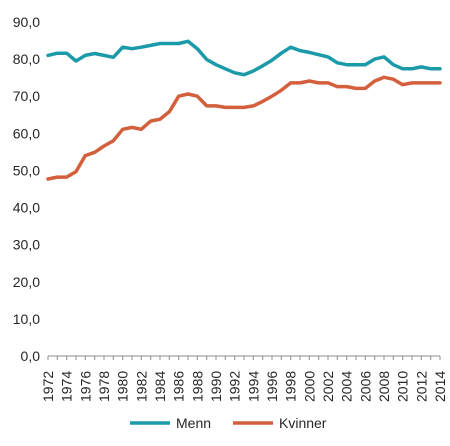  Describe the element at coordinates (291, 386) in the screenshot. I see `x-tick-label: 1998` at that location.